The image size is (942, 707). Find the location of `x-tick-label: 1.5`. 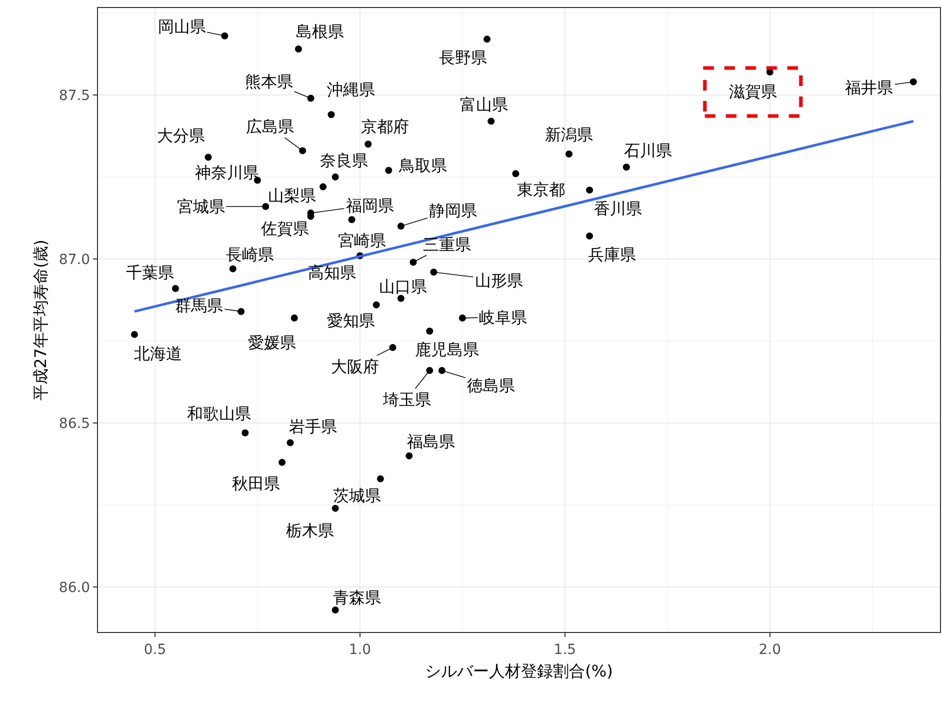

x-tick-label: 1.5 is located at coordinates (565, 650).